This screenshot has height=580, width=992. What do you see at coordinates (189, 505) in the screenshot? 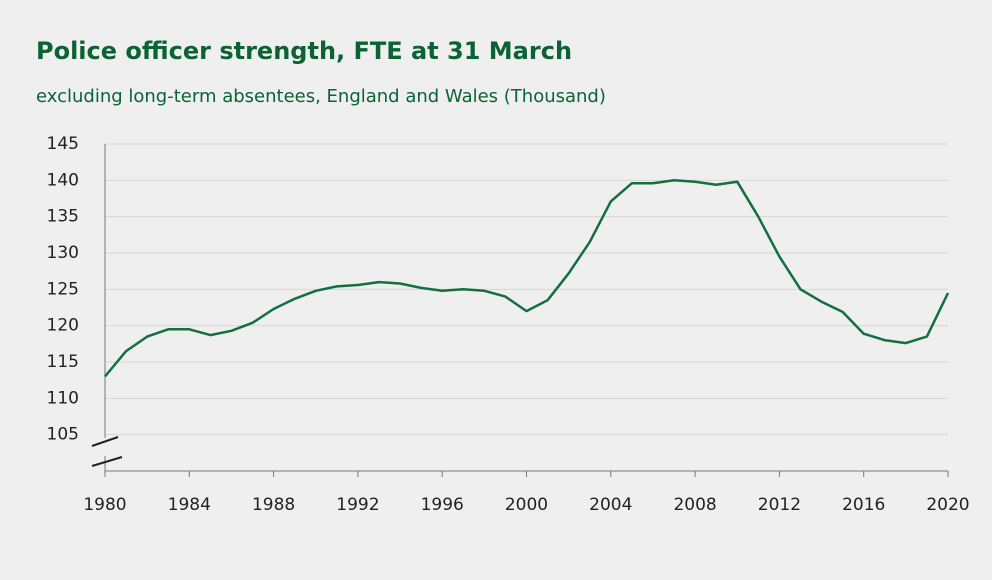
I see `x-tick-label: 1984` at bounding box center [189, 505].